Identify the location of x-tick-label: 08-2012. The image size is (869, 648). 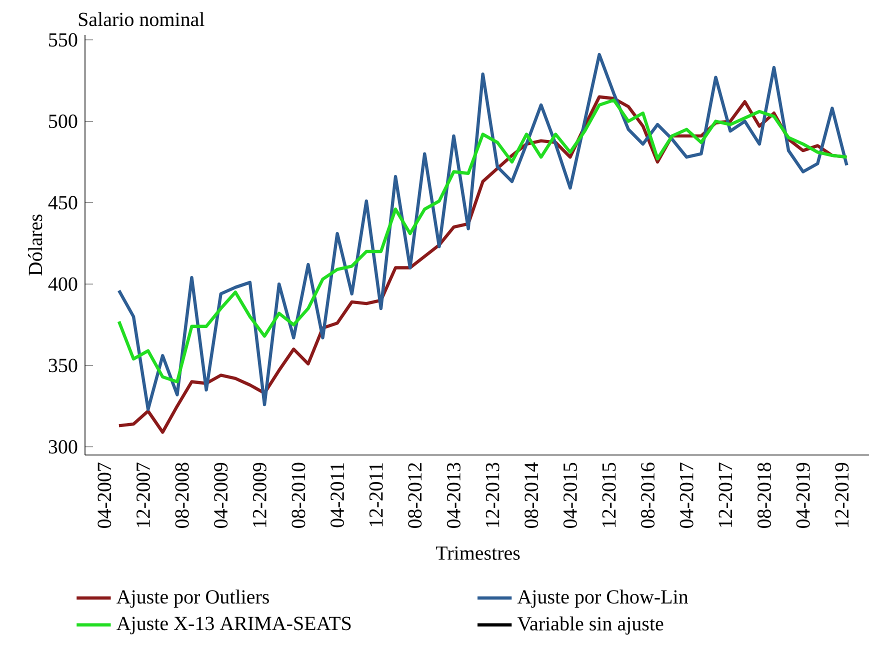
(415, 495).